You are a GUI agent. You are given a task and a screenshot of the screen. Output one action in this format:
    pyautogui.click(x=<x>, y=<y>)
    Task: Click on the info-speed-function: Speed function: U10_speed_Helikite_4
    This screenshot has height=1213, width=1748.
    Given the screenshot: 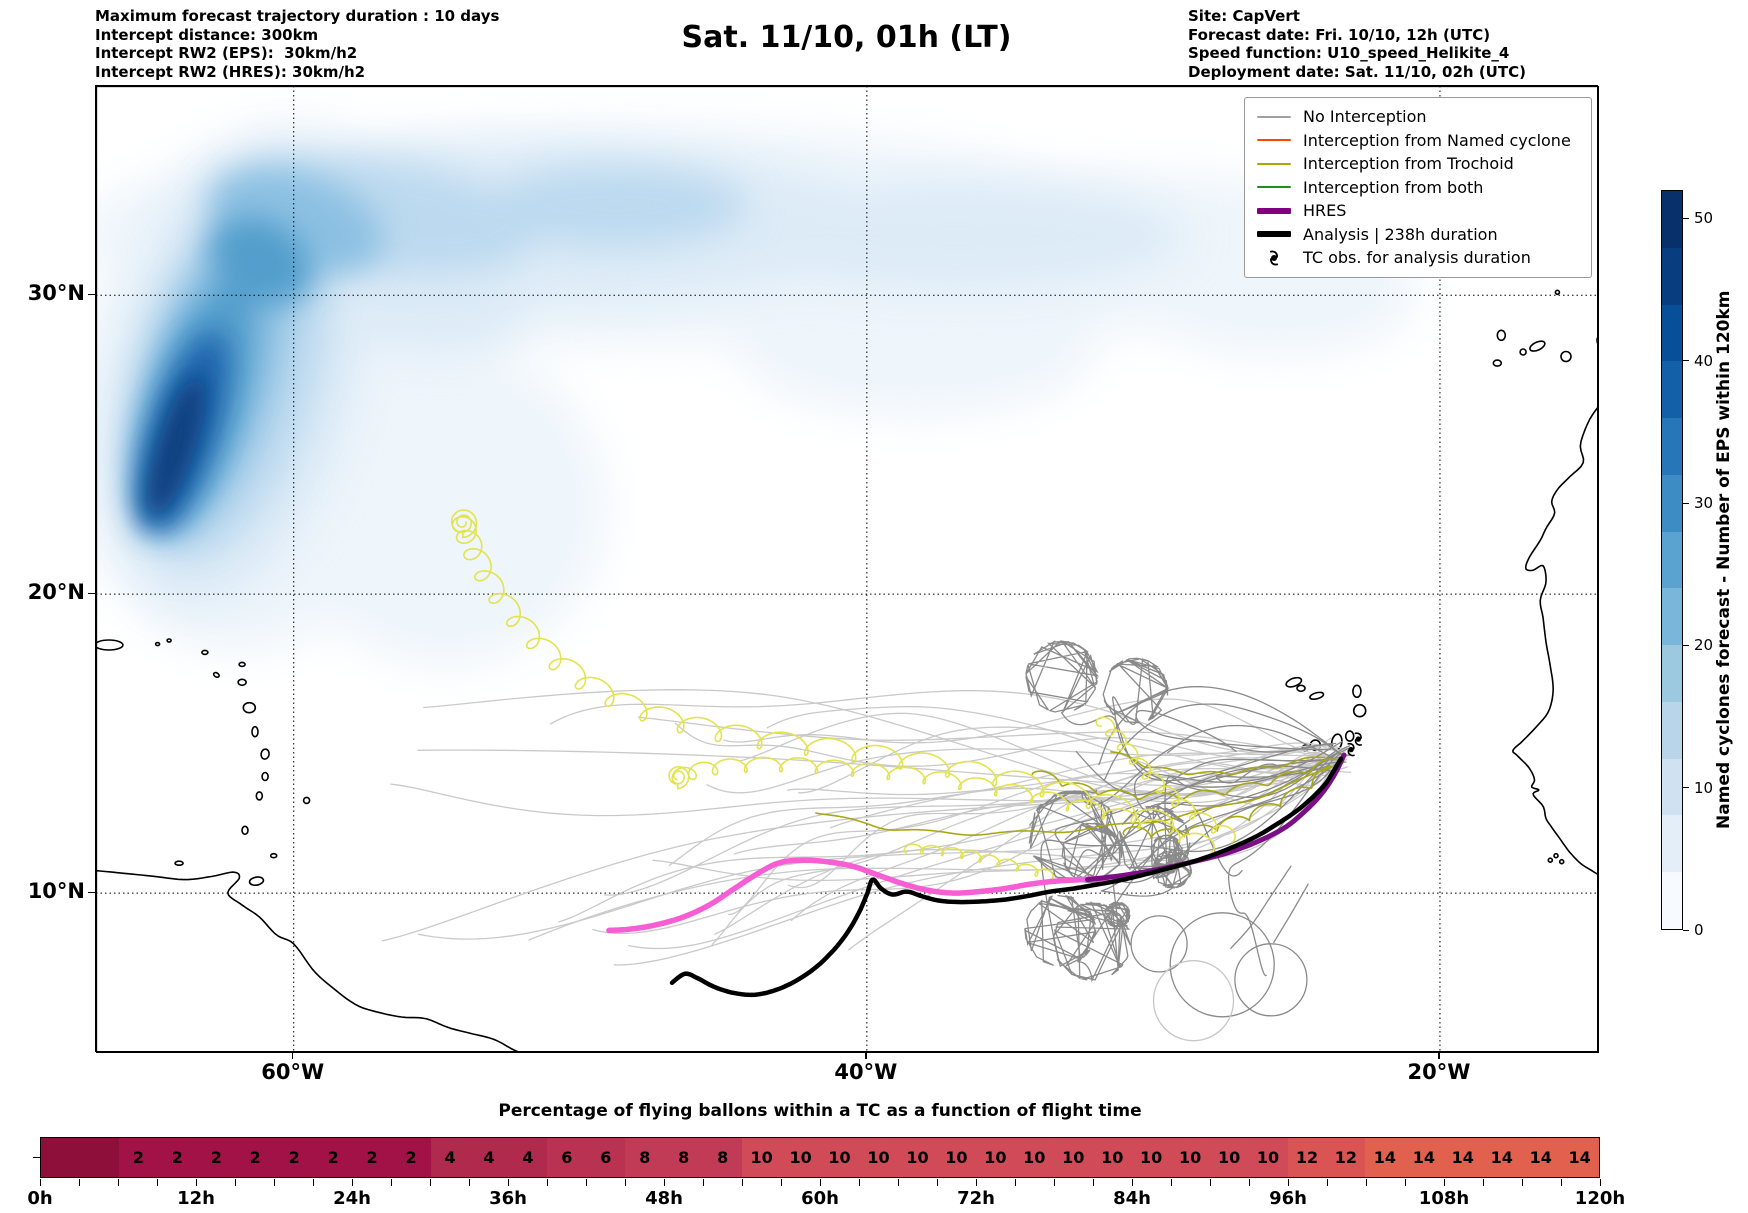 What is the action you would take?
    pyautogui.click(x=1349, y=53)
    